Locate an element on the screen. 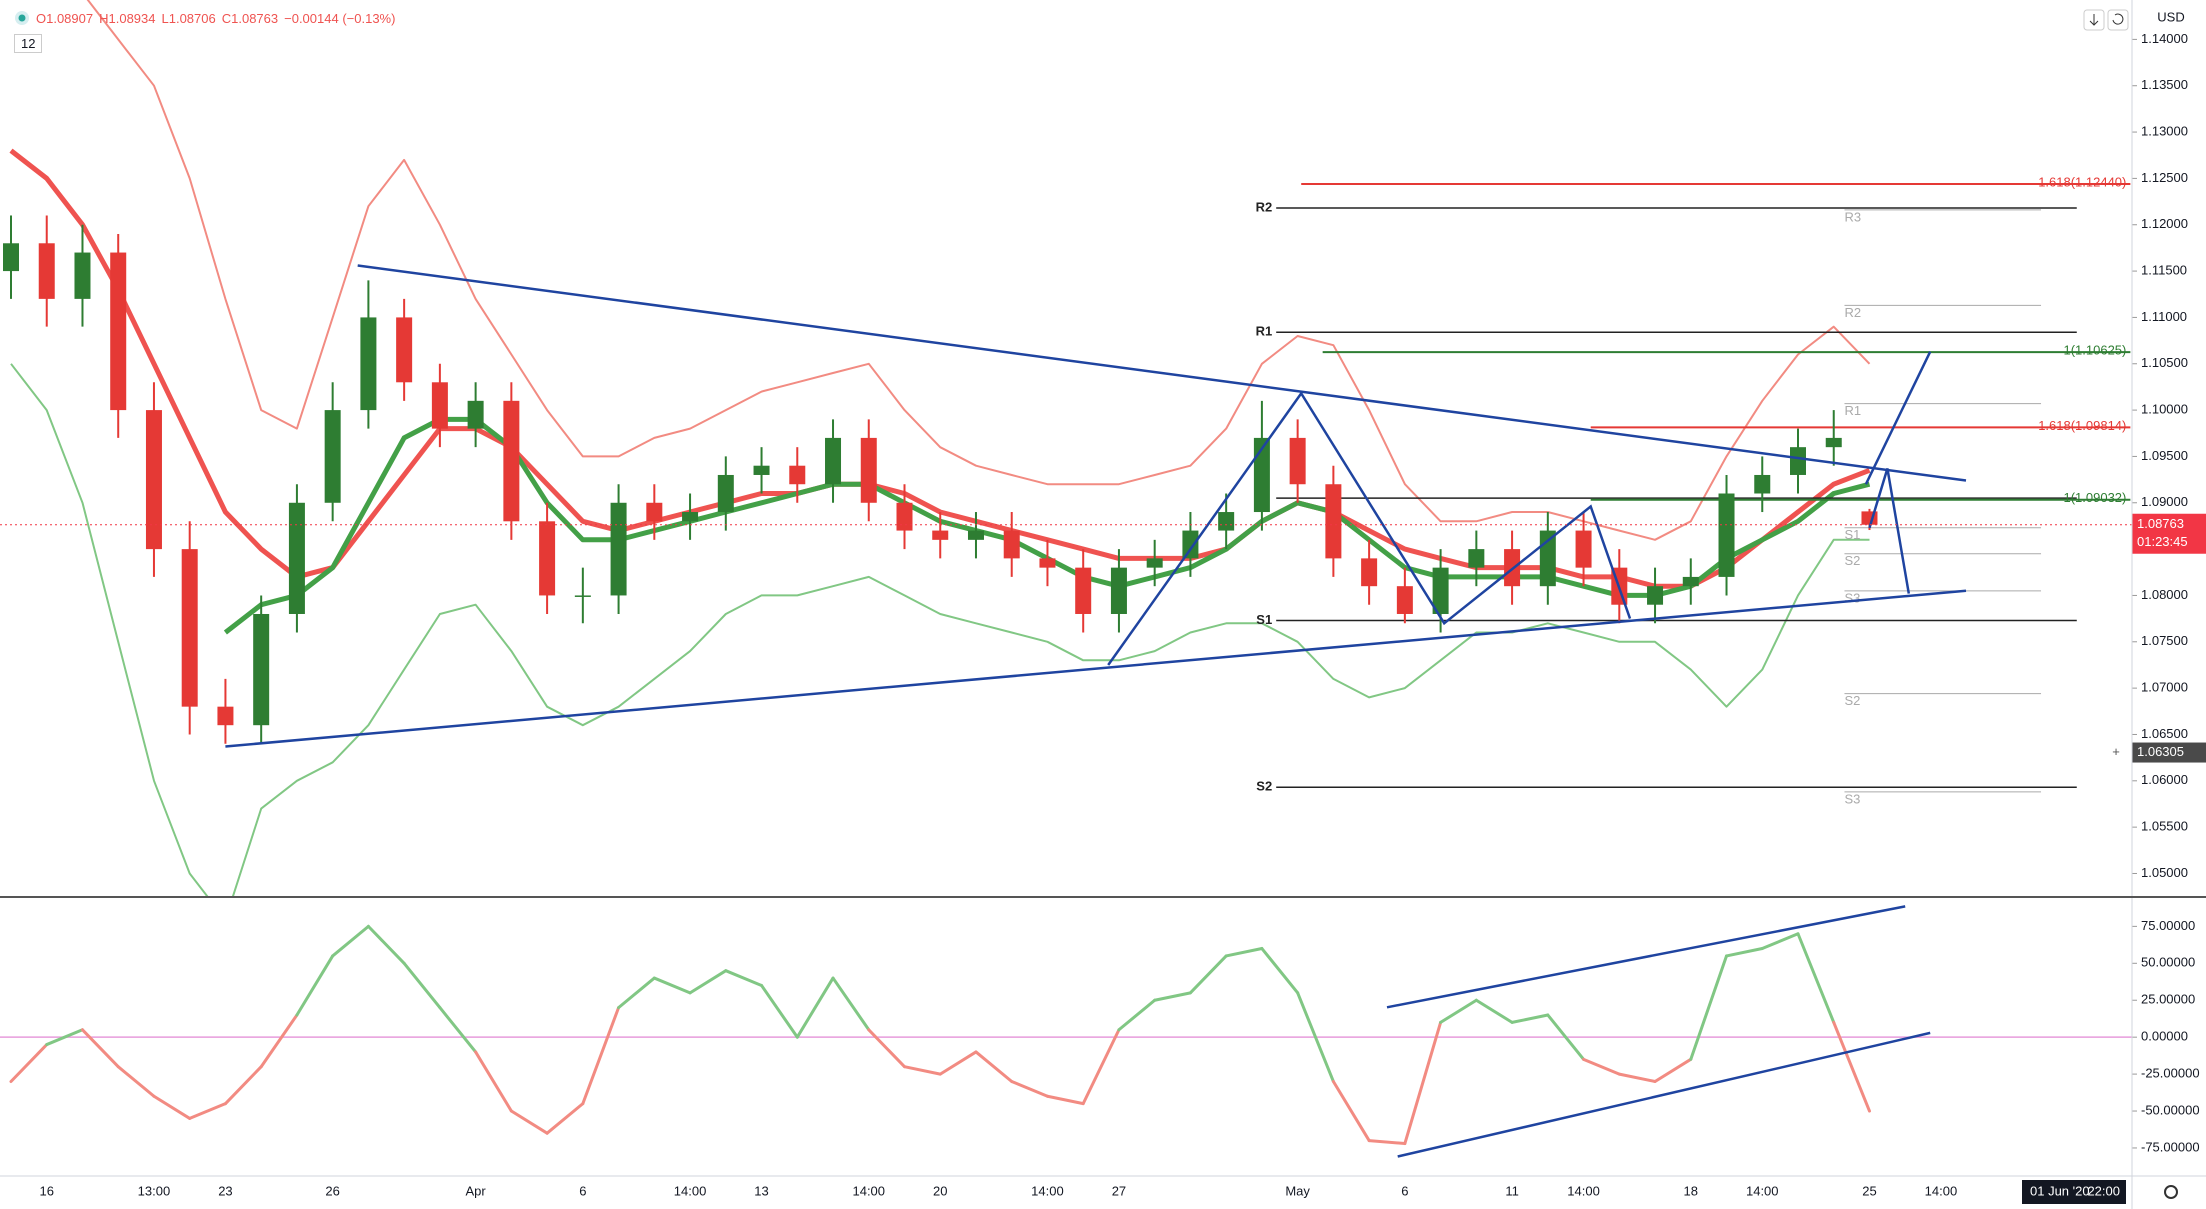  minor-level-label: S3 is located at coordinates (1852, 597).